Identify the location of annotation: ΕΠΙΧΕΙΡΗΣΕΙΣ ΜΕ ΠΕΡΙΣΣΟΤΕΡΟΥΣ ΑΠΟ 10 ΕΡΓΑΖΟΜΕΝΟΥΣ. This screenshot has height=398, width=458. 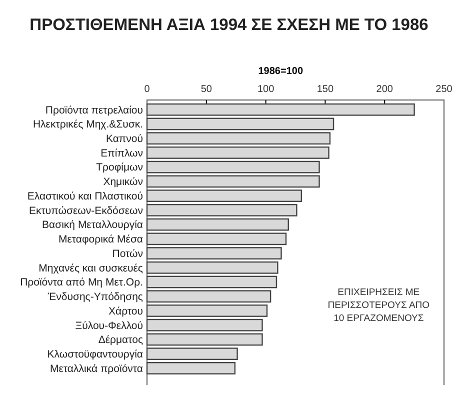
(379, 305).